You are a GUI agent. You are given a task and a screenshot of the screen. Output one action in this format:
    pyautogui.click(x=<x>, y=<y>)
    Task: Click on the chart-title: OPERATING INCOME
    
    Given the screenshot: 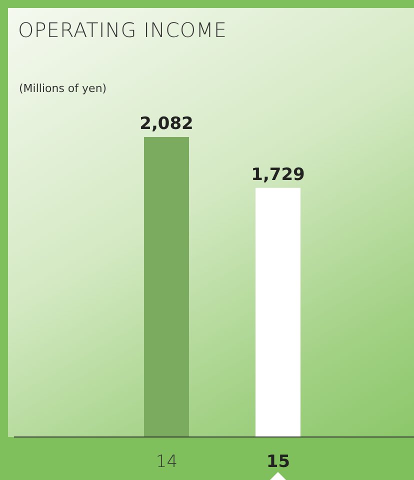 What is the action you would take?
    pyautogui.click(x=123, y=30)
    